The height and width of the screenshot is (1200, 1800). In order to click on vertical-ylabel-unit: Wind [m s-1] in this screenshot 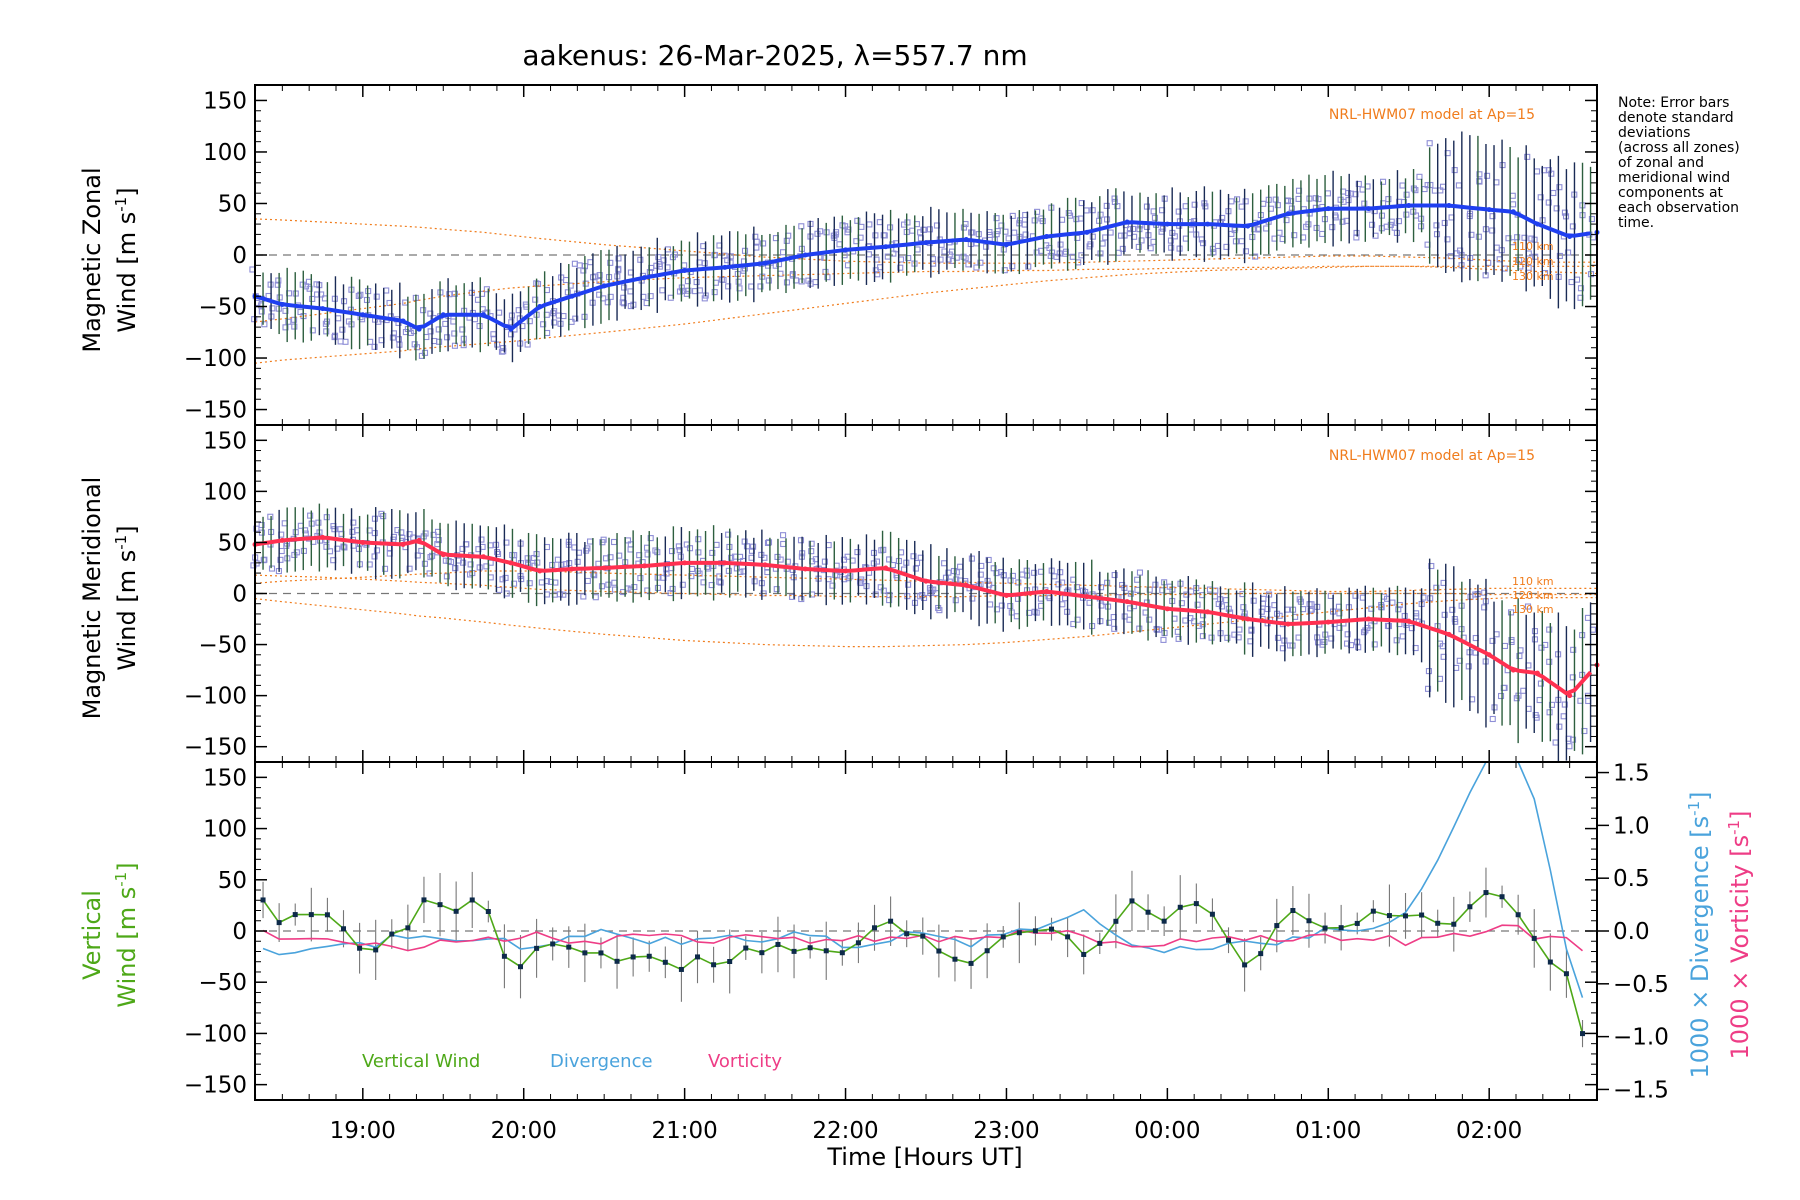, I will do `click(126, 934)`.